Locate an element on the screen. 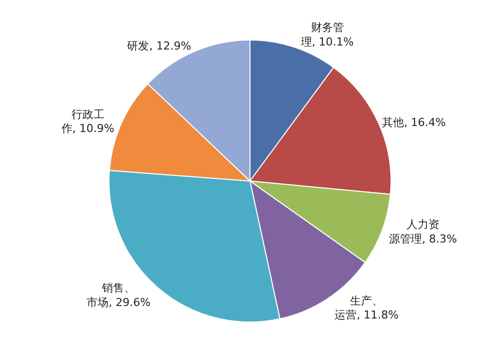 The image size is (500, 362). slice-label: 财务管理, 10.1% is located at coordinates (327, 34).